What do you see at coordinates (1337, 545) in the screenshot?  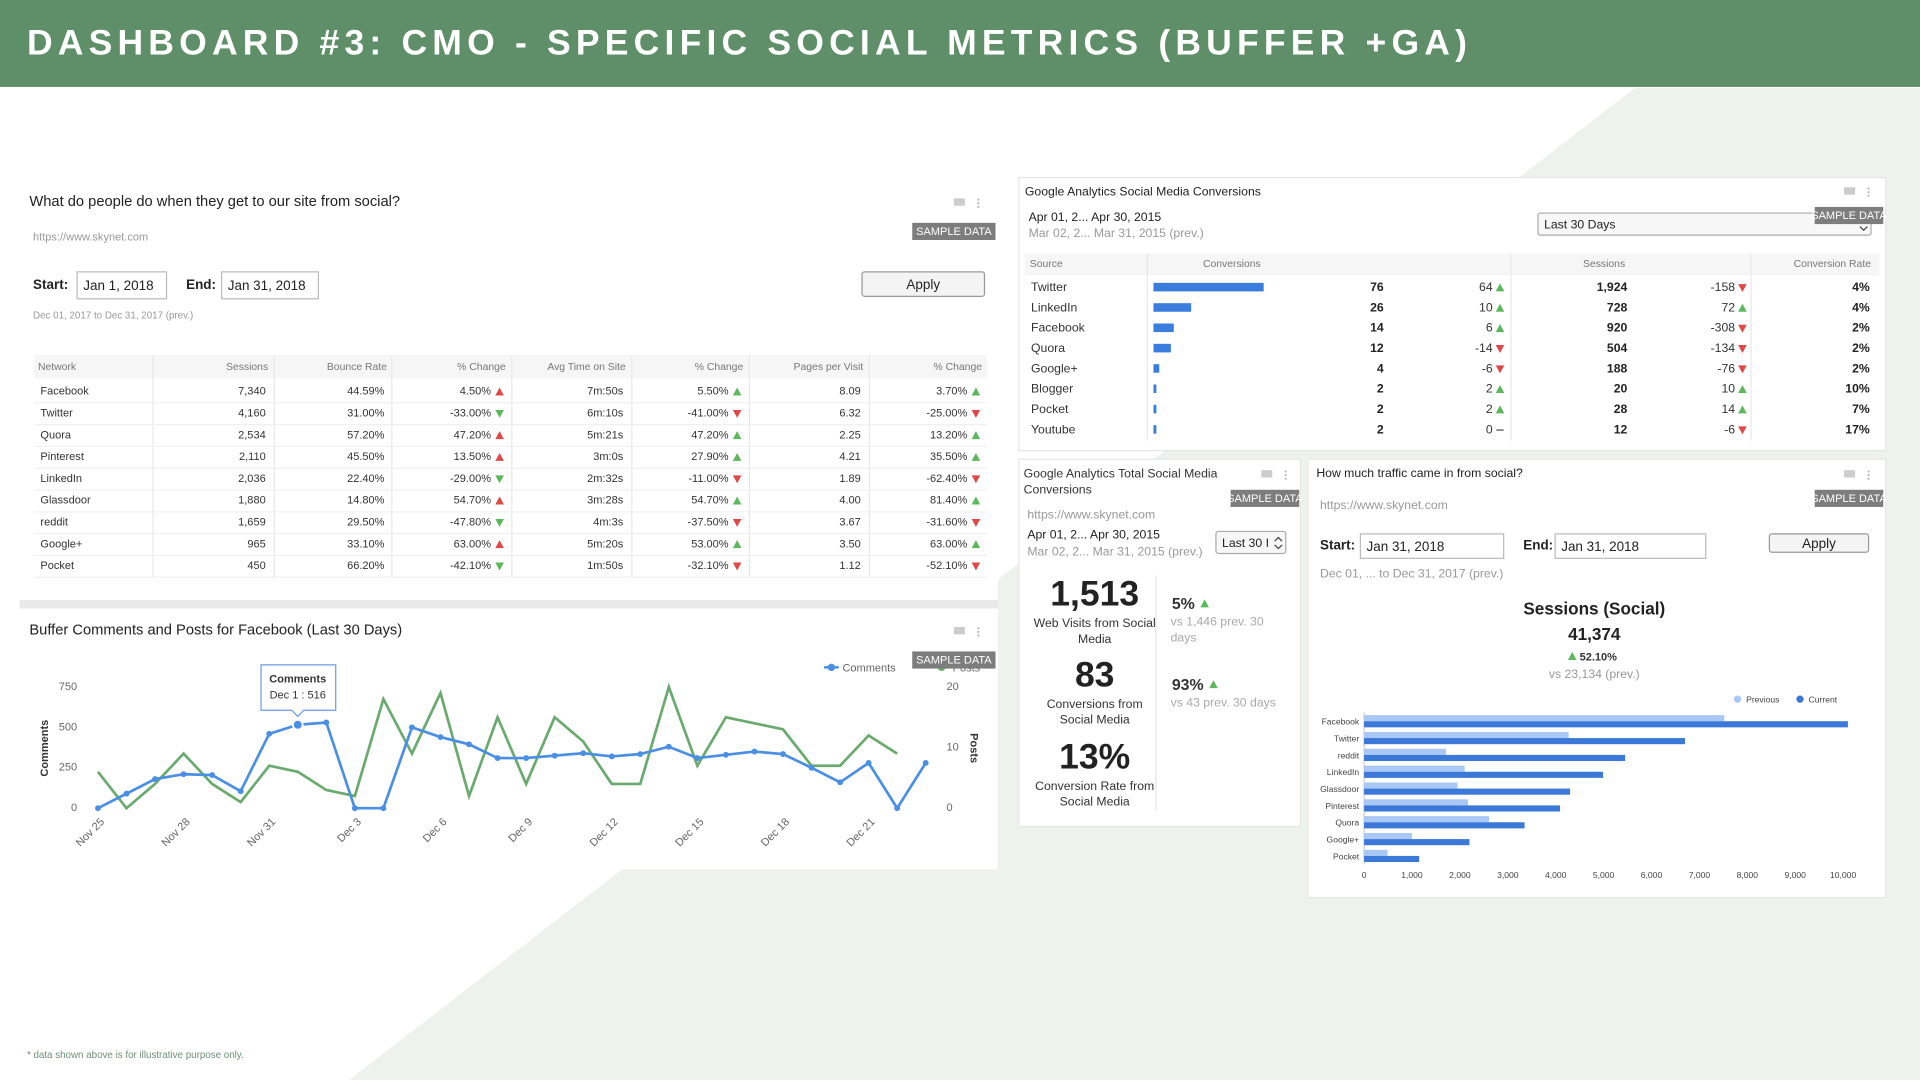 I see `start-label: Start:` at bounding box center [1337, 545].